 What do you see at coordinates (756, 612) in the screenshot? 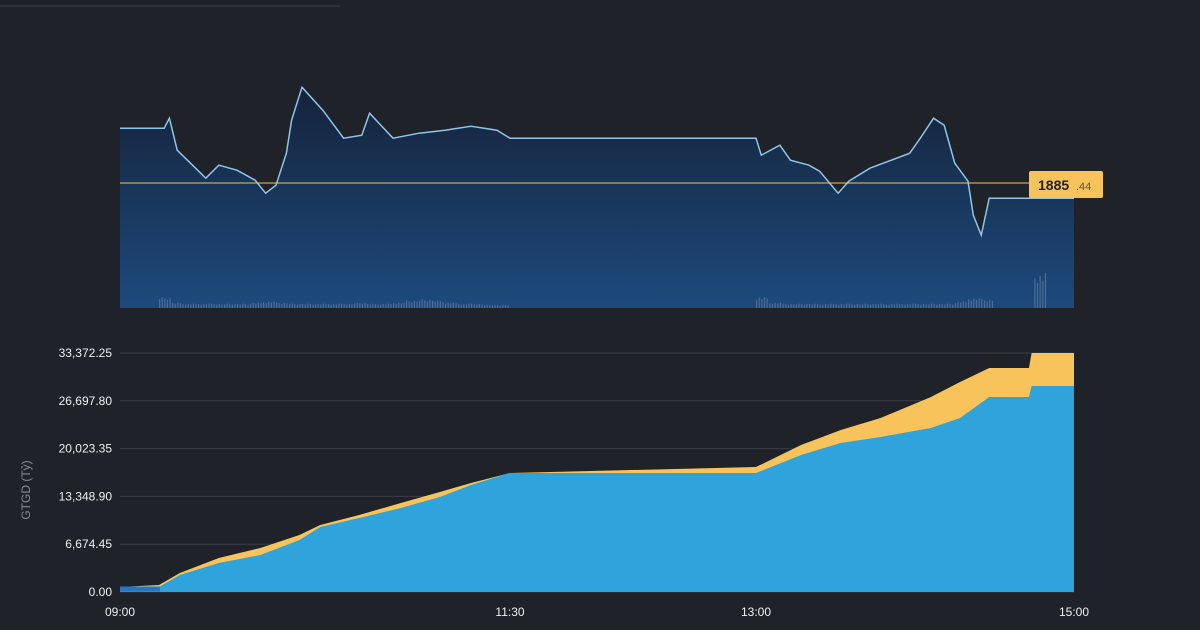
I see `x-tick-label: 13:00` at bounding box center [756, 612].